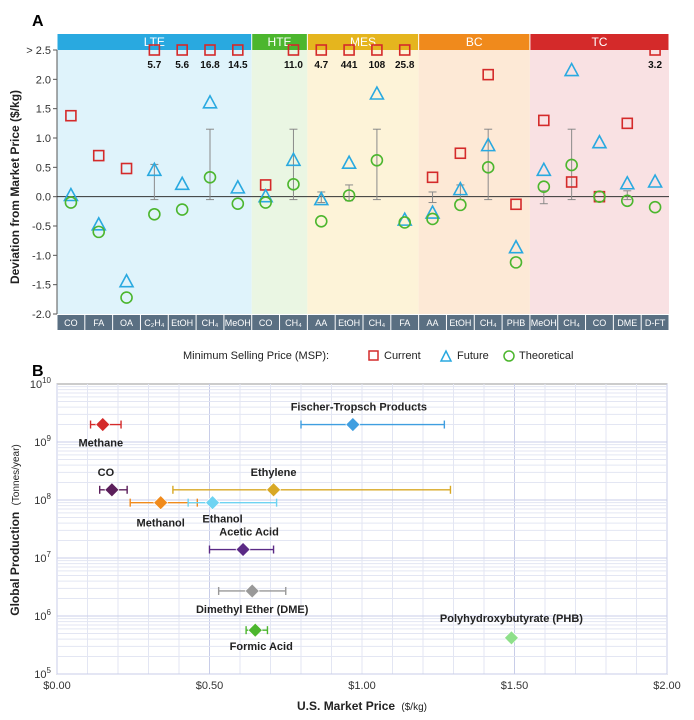 The image size is (694, 720). I want to click on category-label: MeOH, so click(544, 323).